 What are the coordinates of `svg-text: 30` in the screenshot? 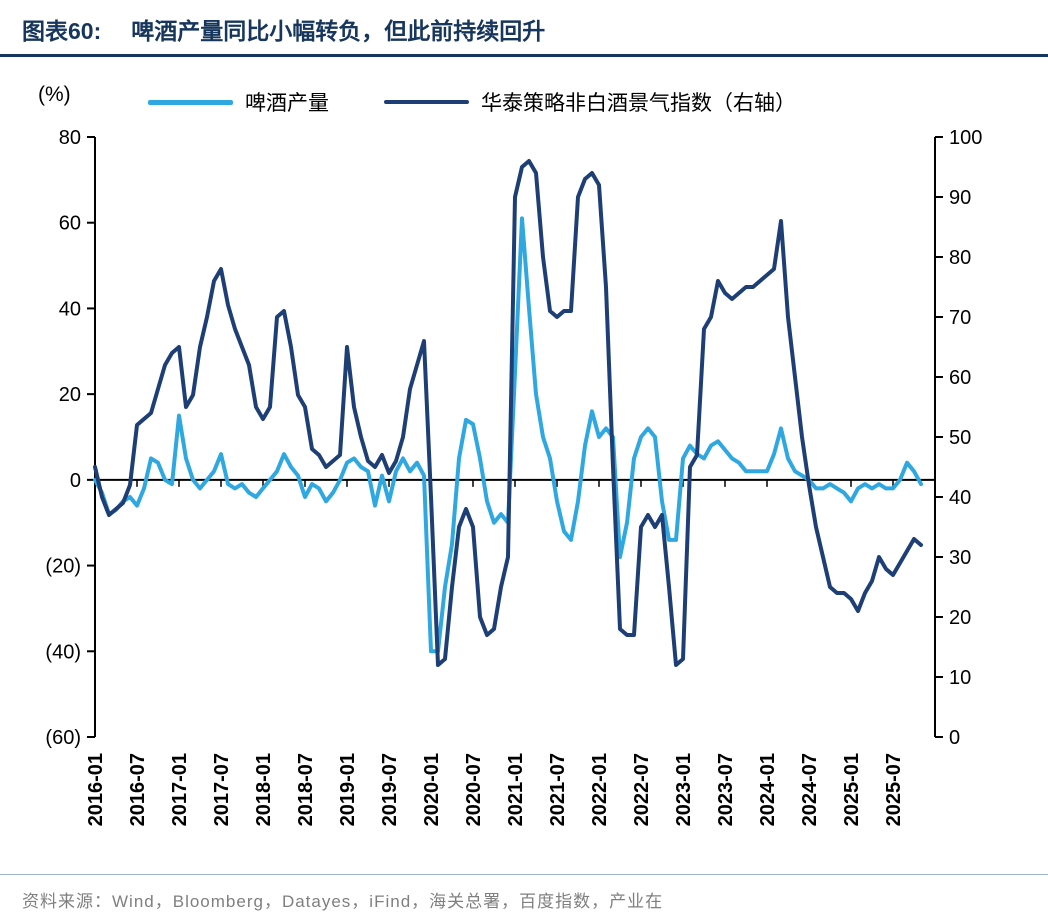 It's located at (960, 558).